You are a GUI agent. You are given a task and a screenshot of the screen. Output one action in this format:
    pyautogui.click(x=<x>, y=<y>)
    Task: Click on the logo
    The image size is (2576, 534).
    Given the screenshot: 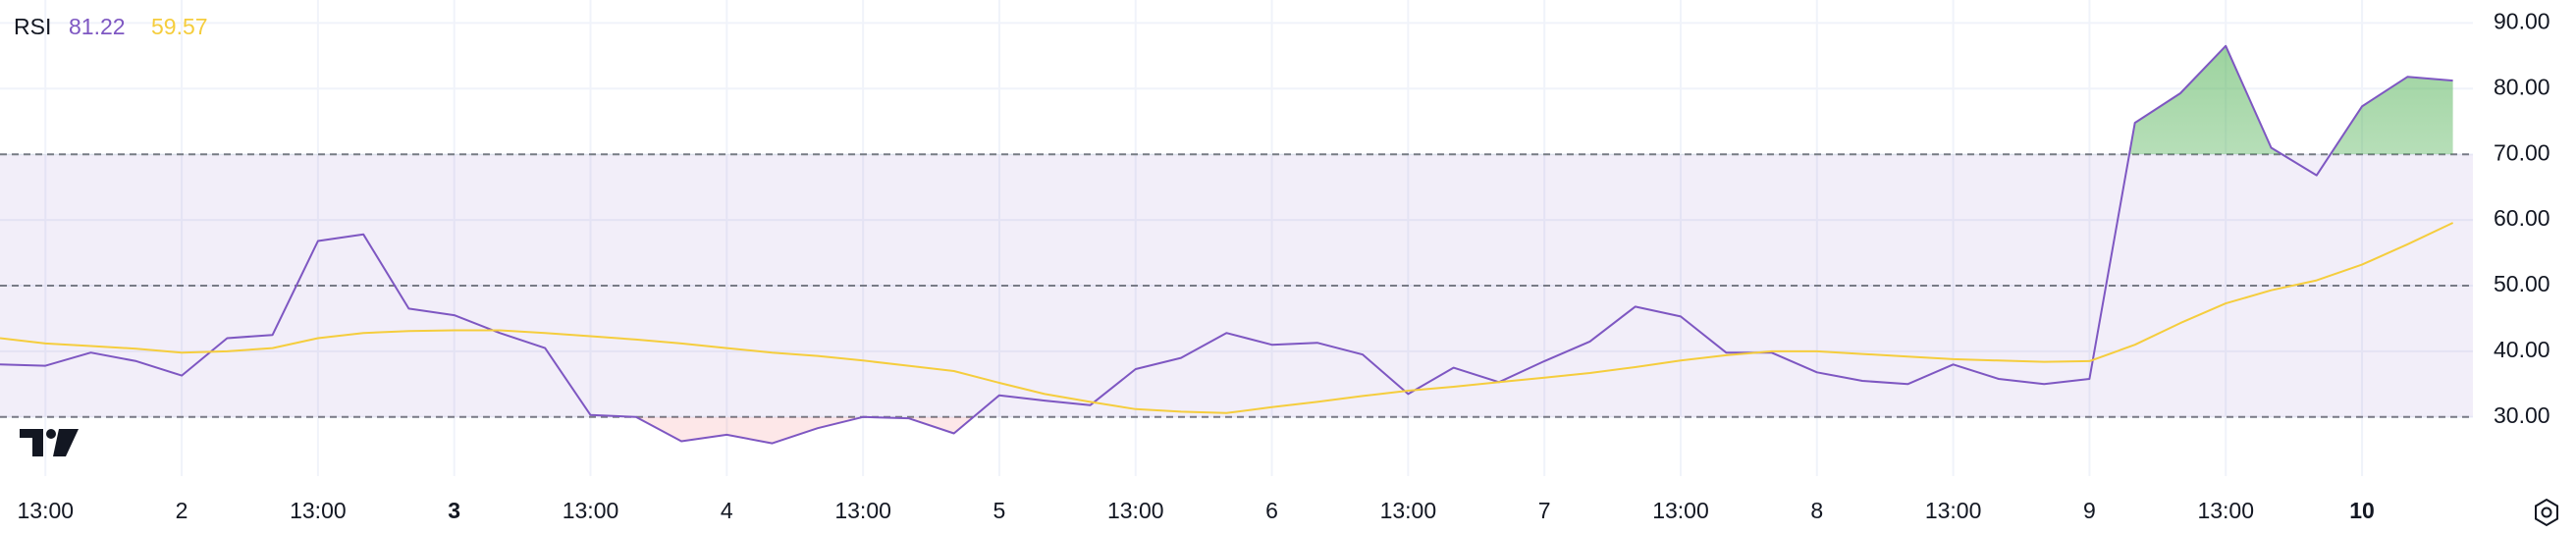 What is the action you would take?
    pyautogui.click(x=49, y=442)
    